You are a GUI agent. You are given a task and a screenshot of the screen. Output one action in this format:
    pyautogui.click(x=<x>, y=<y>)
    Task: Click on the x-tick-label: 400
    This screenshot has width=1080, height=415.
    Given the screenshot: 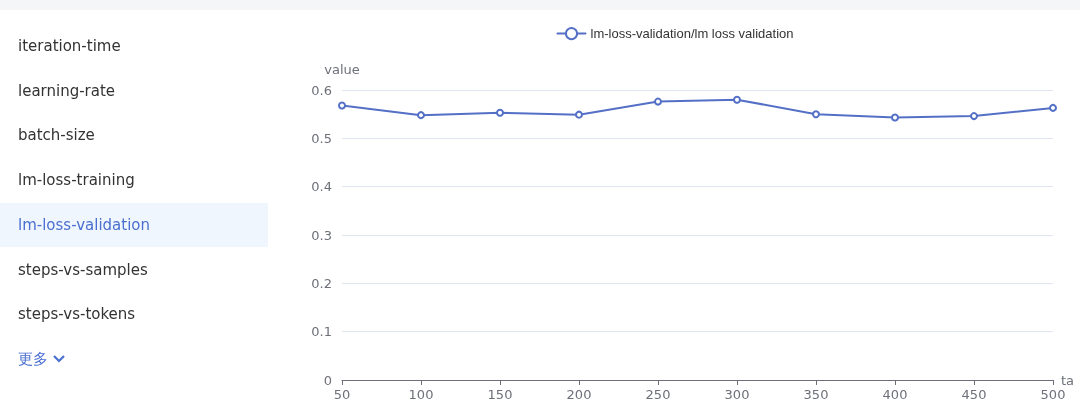 What is the action you would take?
    pyautogui.click(x=895, y=394)
    